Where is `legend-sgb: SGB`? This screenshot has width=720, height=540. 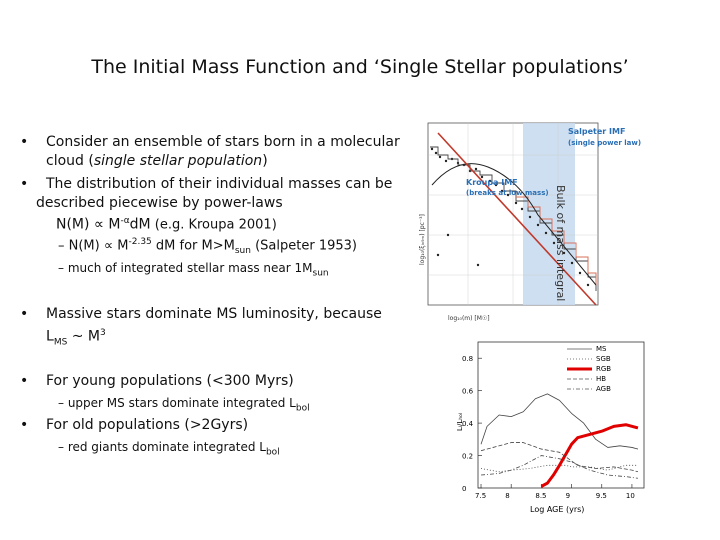
legend-sgb: SGB is located at coordinates (603, 359).